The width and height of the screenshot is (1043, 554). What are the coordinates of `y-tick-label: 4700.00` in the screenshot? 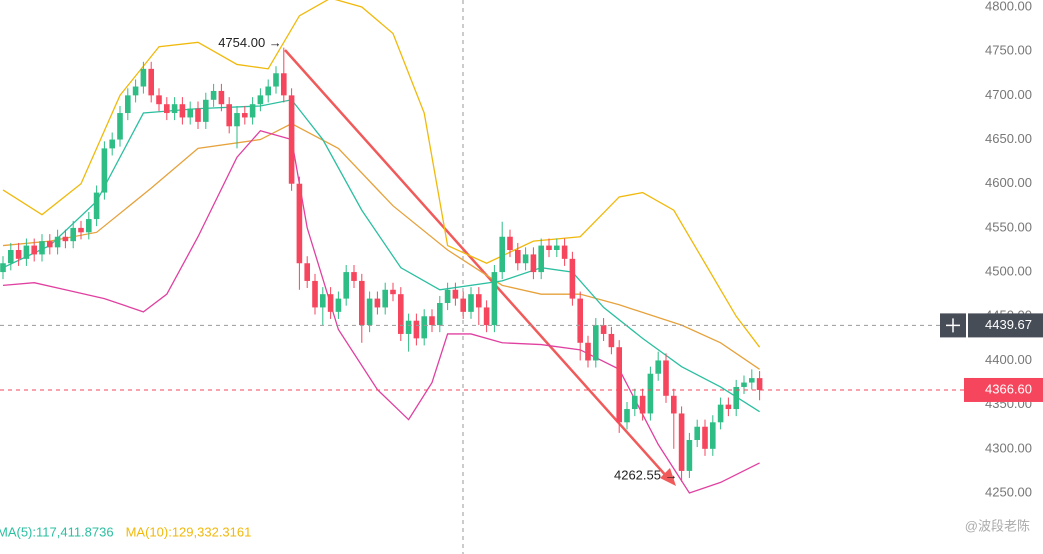 It's located at (1008, 94).